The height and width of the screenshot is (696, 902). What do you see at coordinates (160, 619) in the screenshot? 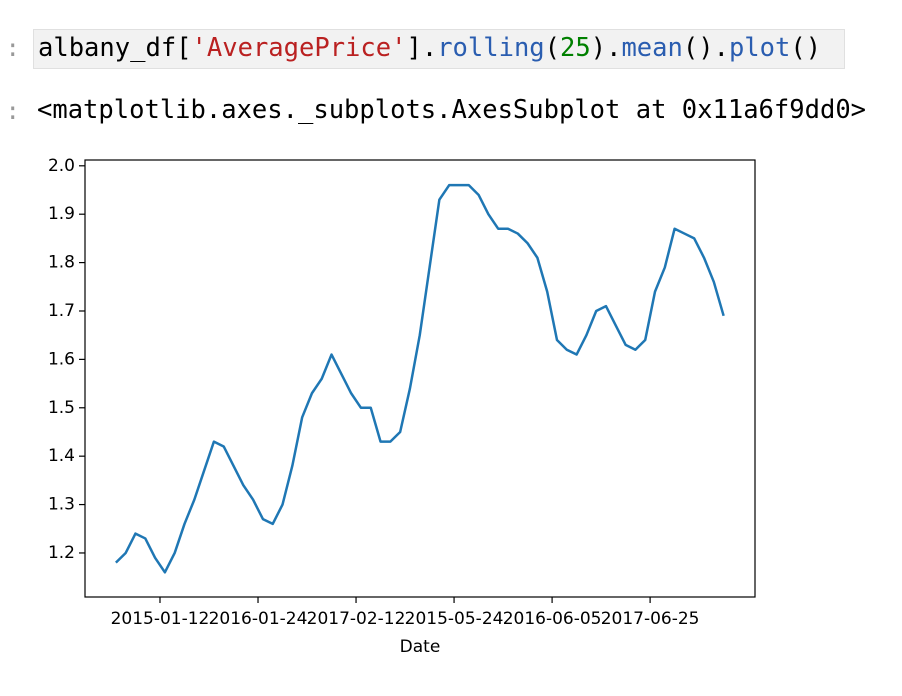
I see `x-tick-label: 2015-01-12` at bounding box center [160, 619].